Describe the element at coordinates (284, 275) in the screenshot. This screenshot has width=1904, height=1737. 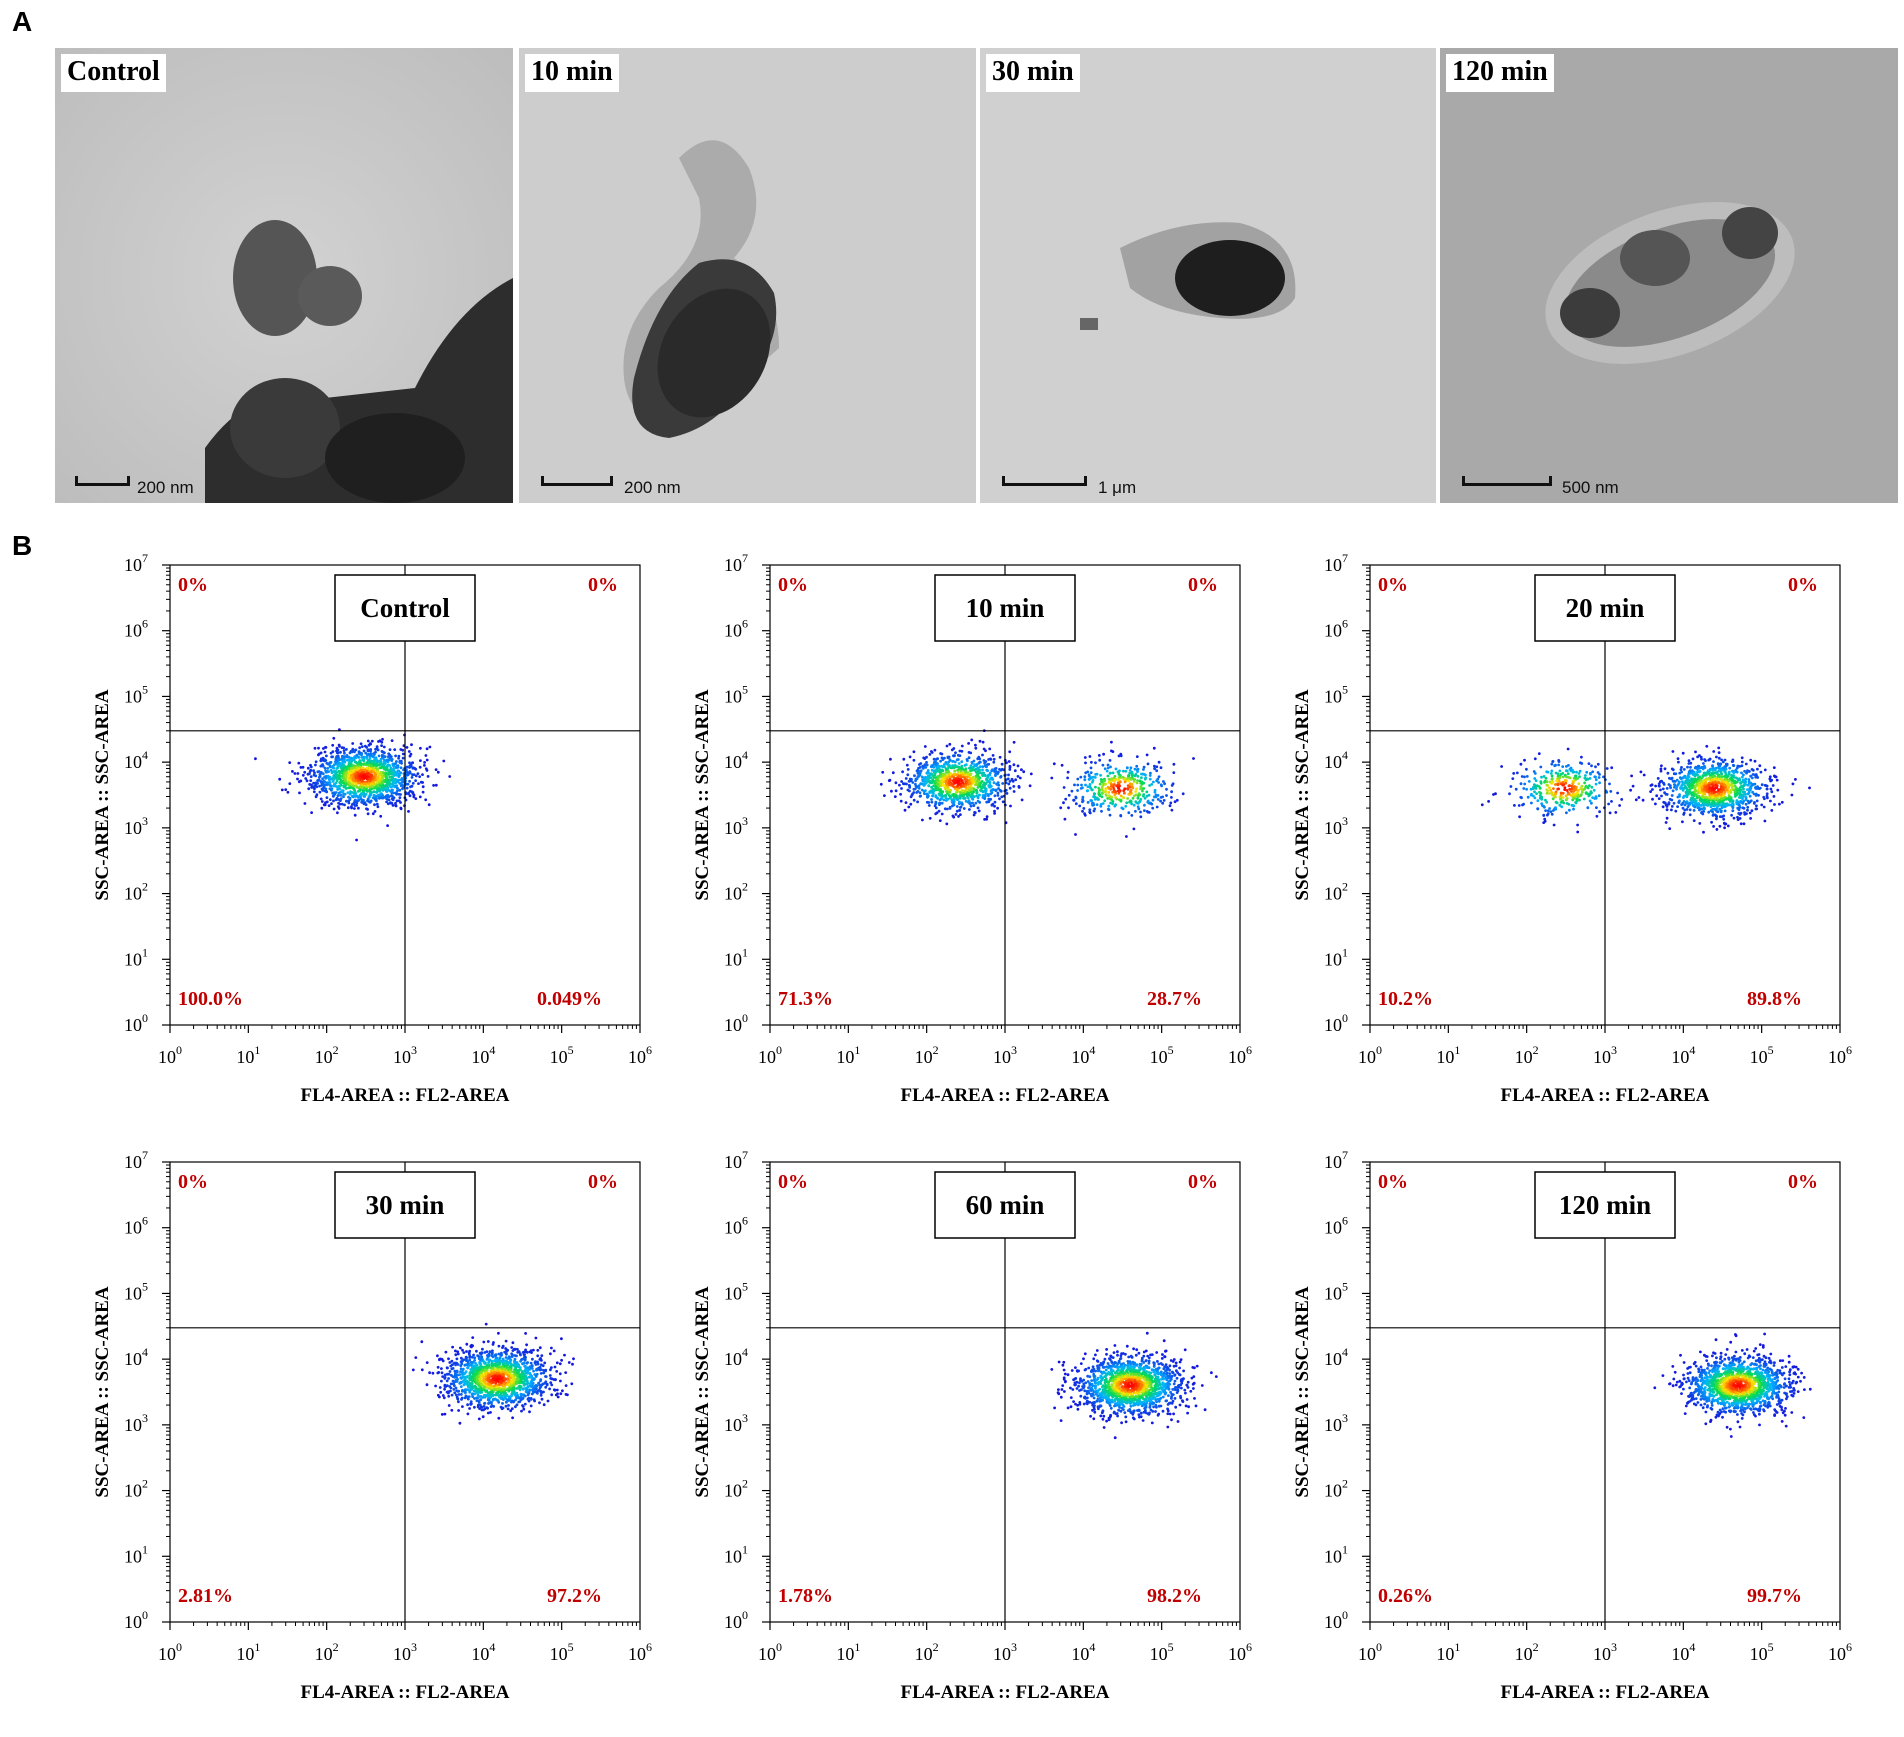
I see `tem-image-control: 200 nm Control` at that location.